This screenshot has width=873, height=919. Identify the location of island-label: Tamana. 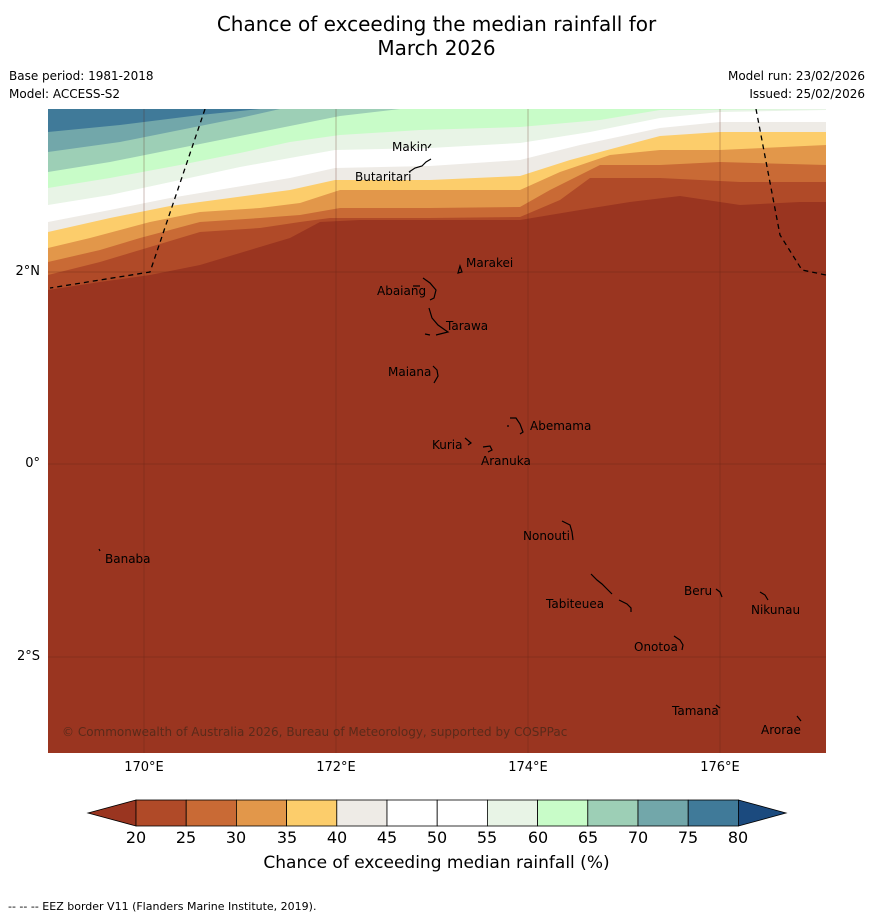
(695, 711).